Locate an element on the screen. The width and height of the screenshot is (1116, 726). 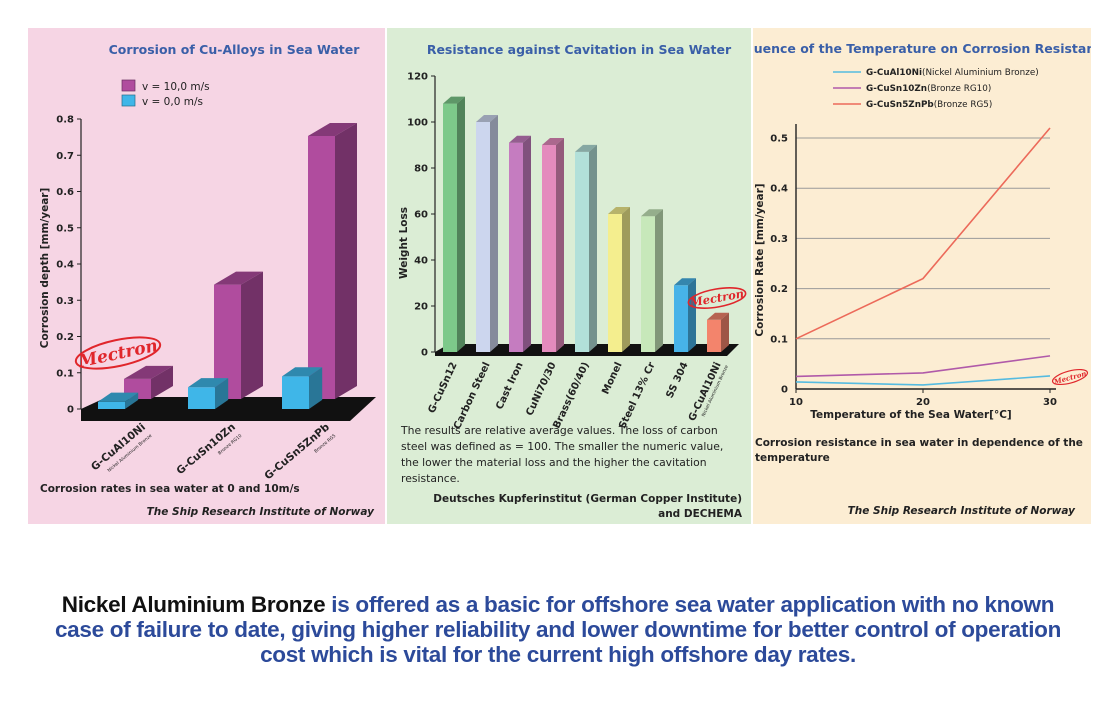
y-axis-title: Corrosion depth [mm/year] is located at coordinates (45, 268).